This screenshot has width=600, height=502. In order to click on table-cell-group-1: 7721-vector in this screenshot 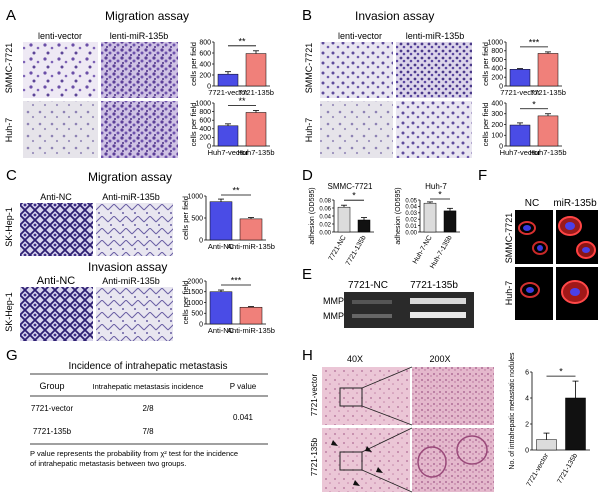, I will do `click(52, 408)`.